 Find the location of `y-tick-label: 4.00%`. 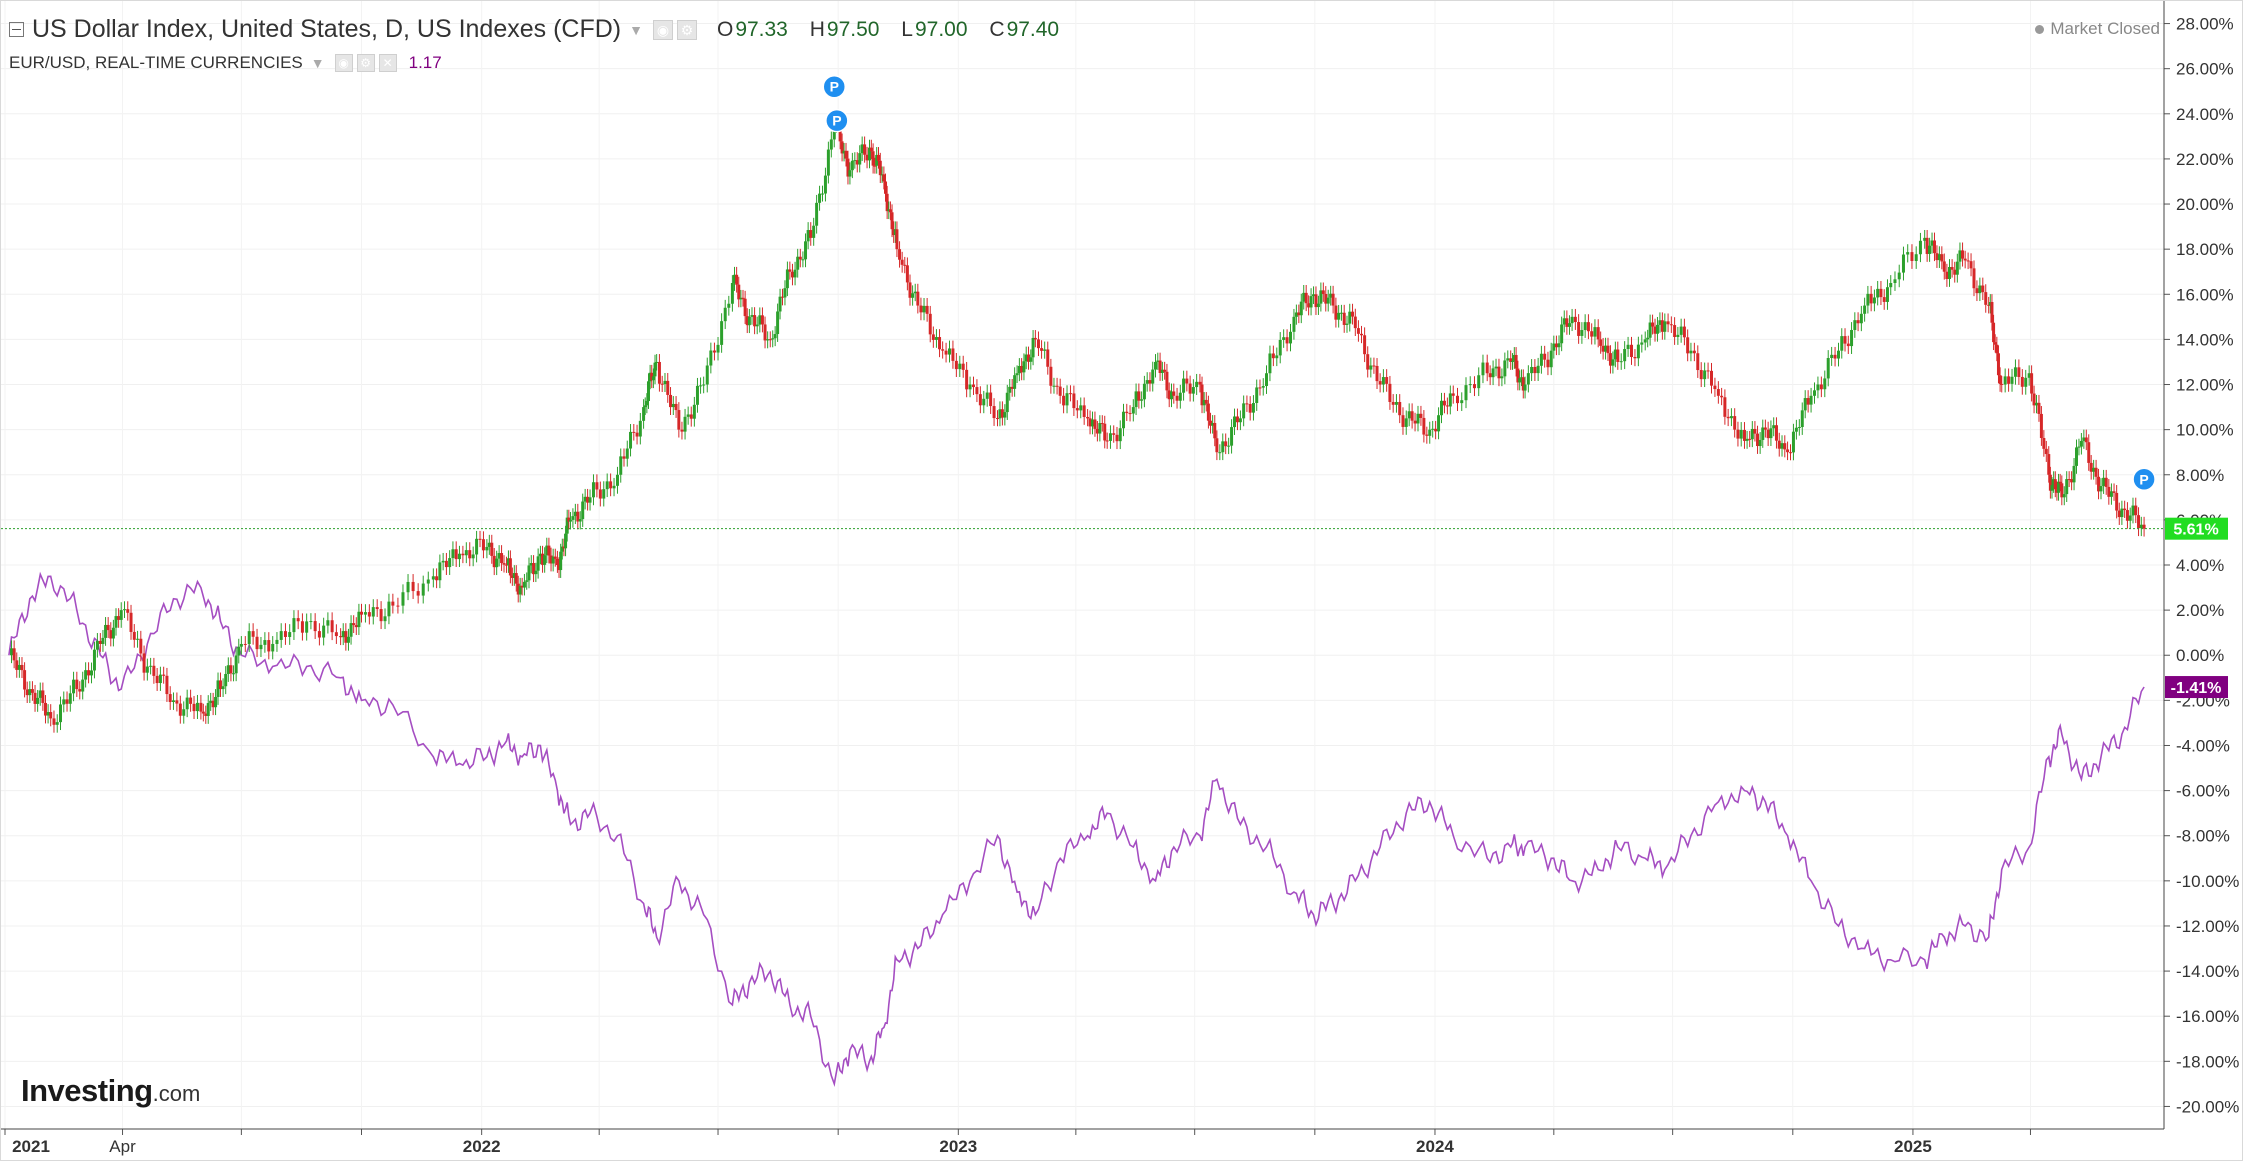

y-tick-label: 4.00% is located at coordinates (2200, 565).